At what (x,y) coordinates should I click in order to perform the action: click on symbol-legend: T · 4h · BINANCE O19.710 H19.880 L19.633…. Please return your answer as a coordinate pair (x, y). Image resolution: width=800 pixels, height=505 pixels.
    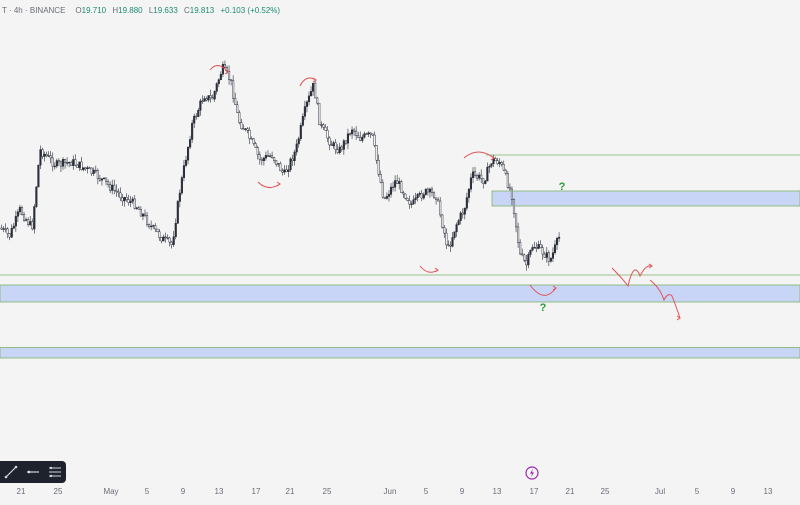
    Looking at the image, I should click on (142, 10).